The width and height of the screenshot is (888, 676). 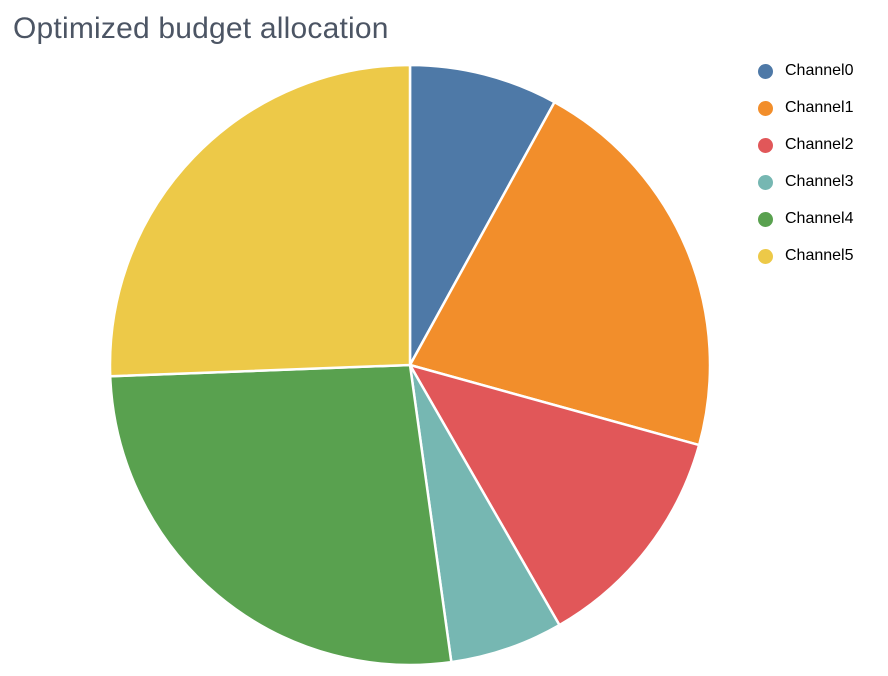 I want to click on legend-label: Channel0, so click(x=819, y=70).